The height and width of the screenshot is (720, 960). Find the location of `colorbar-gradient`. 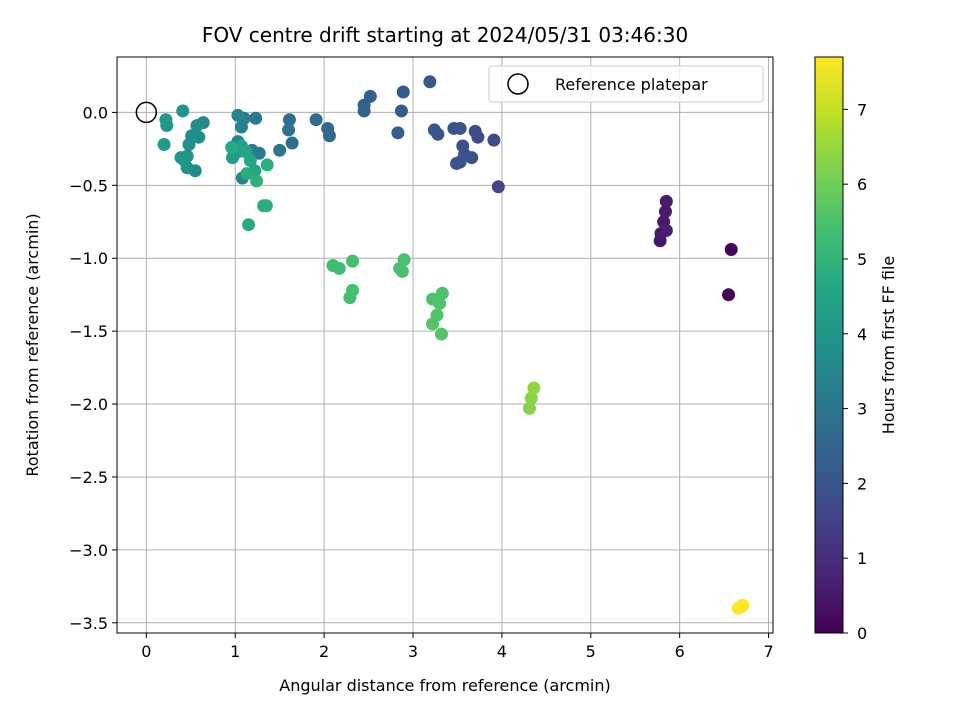

colorbar-gradient is located at coordinates (829, 345).